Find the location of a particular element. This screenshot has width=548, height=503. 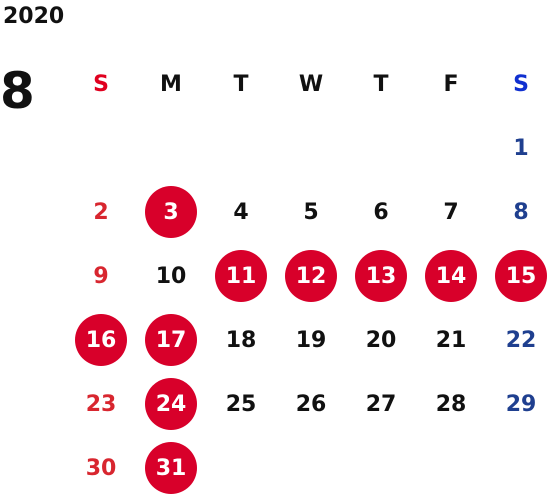

holiday-day-number: 12 is located at coordinates (311, 276).